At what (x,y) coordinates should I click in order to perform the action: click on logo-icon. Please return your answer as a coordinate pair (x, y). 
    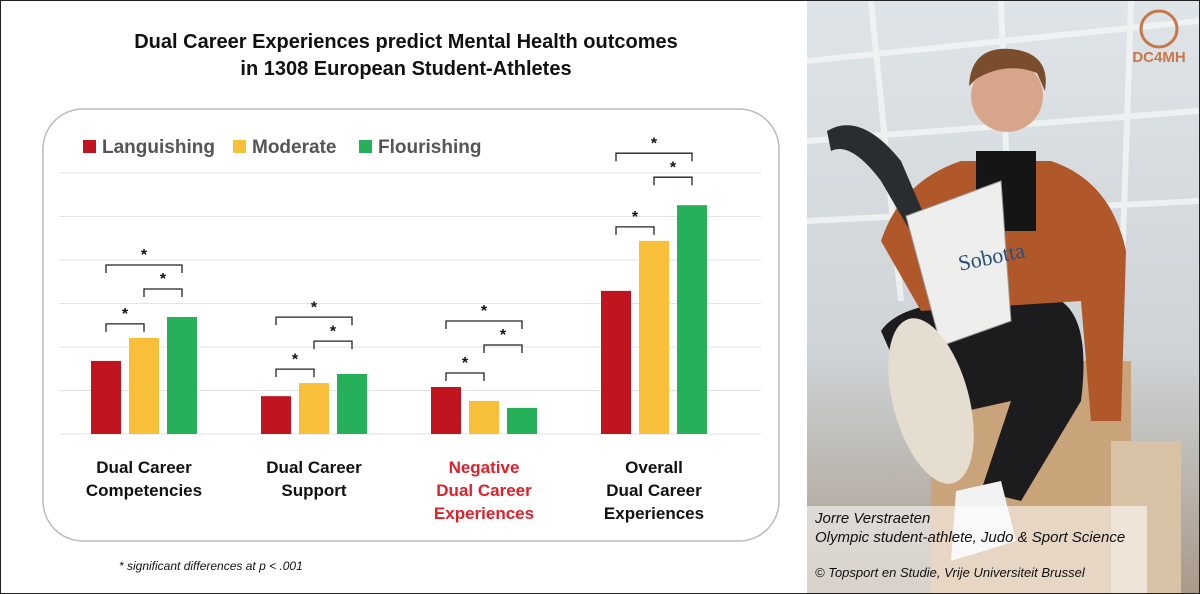
    Looking at the image, I should click on (1159, 29).